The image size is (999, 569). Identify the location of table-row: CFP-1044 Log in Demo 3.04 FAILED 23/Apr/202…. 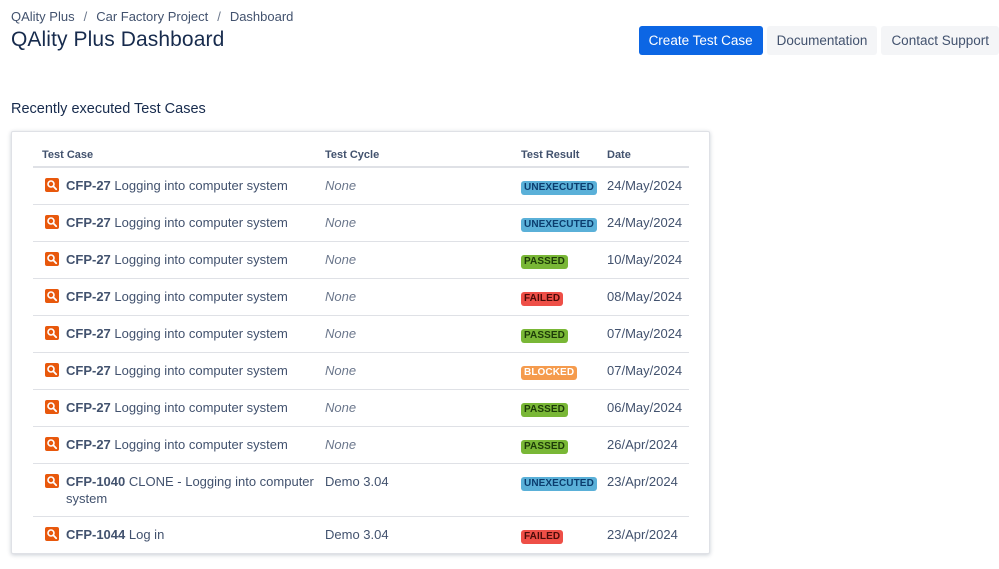
(361, 535).